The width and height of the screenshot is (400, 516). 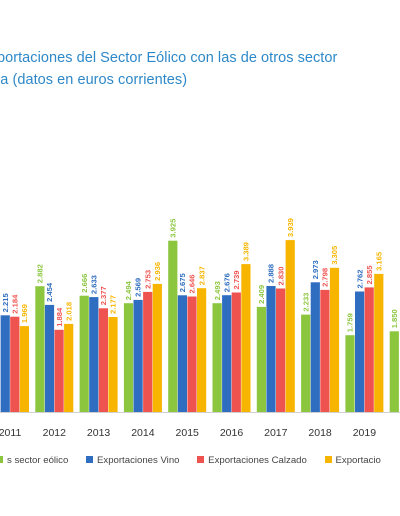 What do you see at coordinates (271, 273) in the screenshot?
I see `data-label-1-2017: 2.888` at bounding box center [271, 273].